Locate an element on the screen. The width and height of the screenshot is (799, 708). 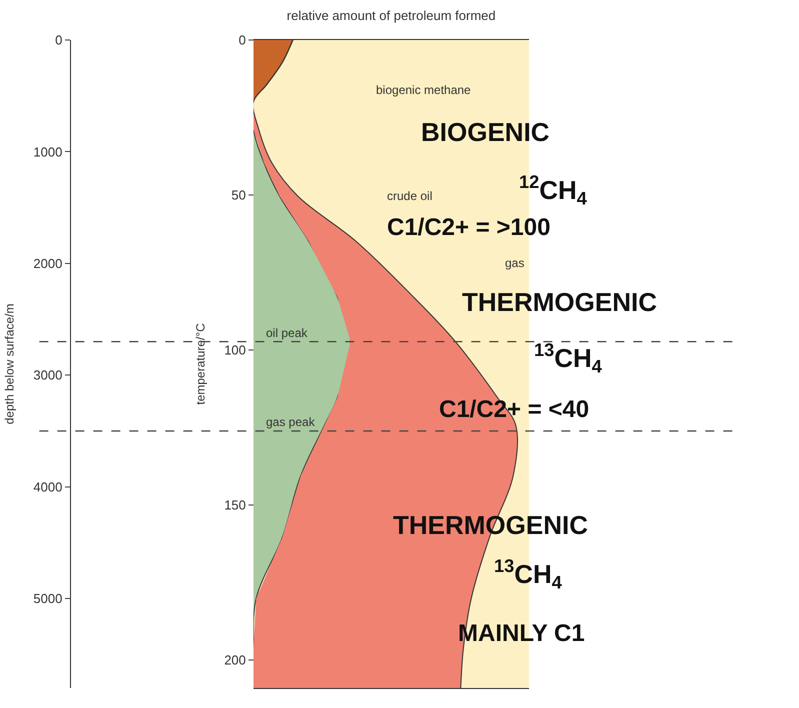
annotation: THERMOGENIC is located at coordinates (560, 302).